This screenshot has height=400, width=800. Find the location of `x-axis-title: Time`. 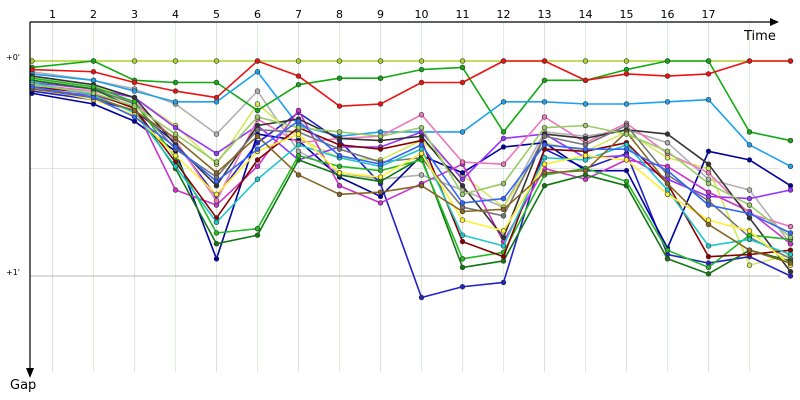

x-axis-title: Time is located at coordinates (759, 36).